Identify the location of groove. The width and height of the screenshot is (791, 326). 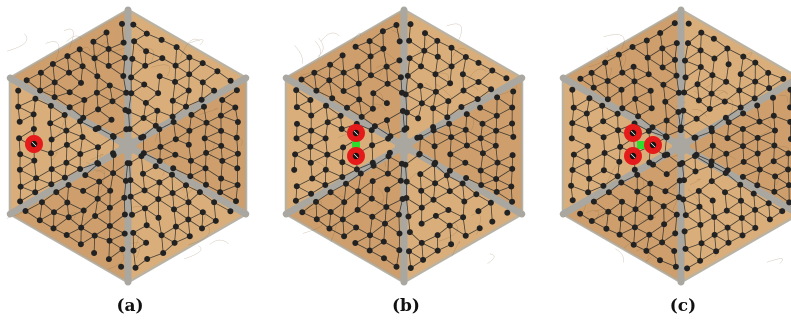
(69, 112).